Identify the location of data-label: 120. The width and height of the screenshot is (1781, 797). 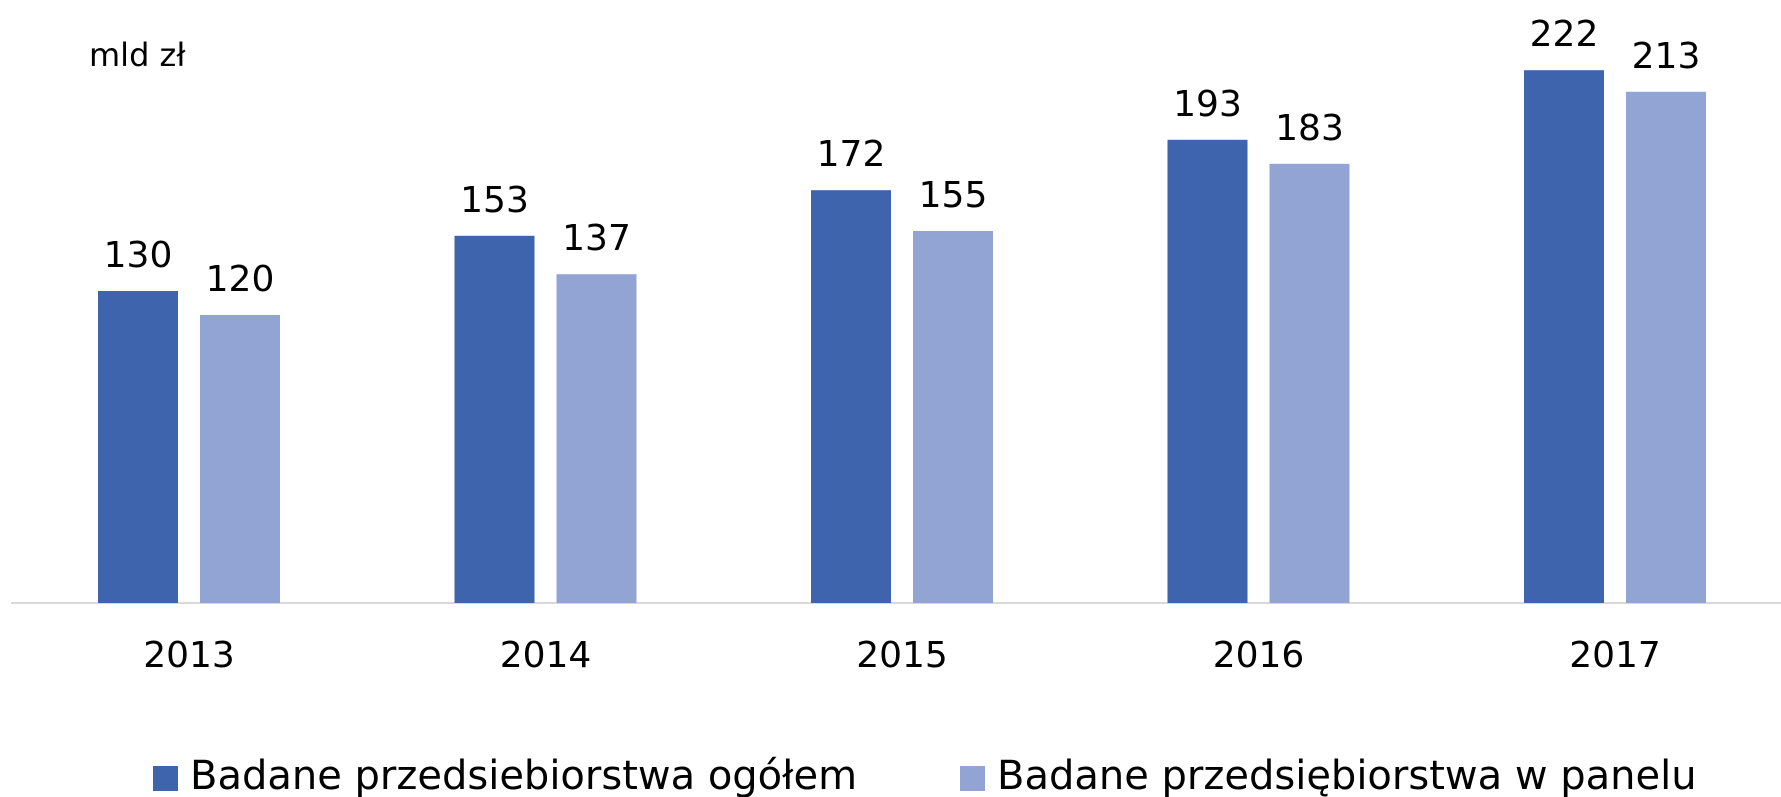
(240, 279).